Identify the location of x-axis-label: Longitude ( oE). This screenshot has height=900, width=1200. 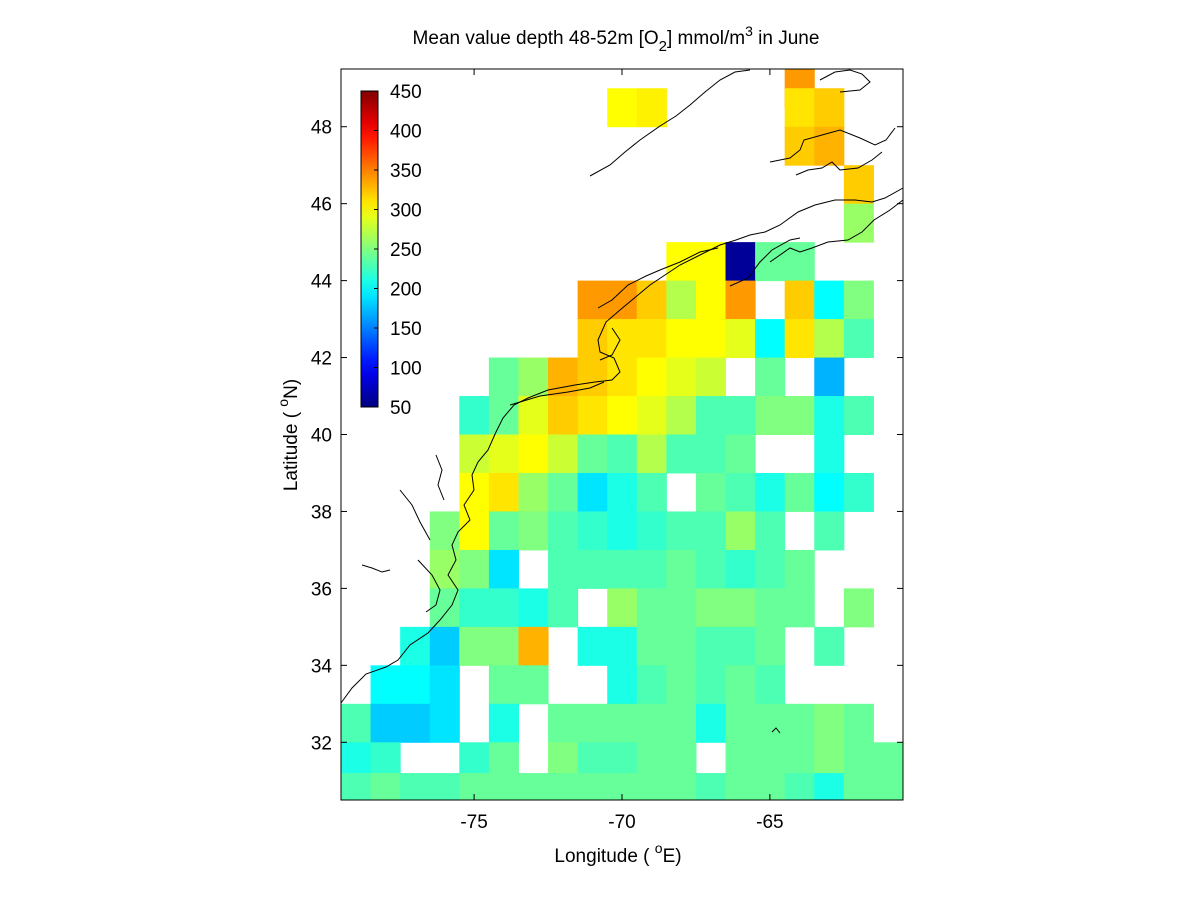
(617, 853).